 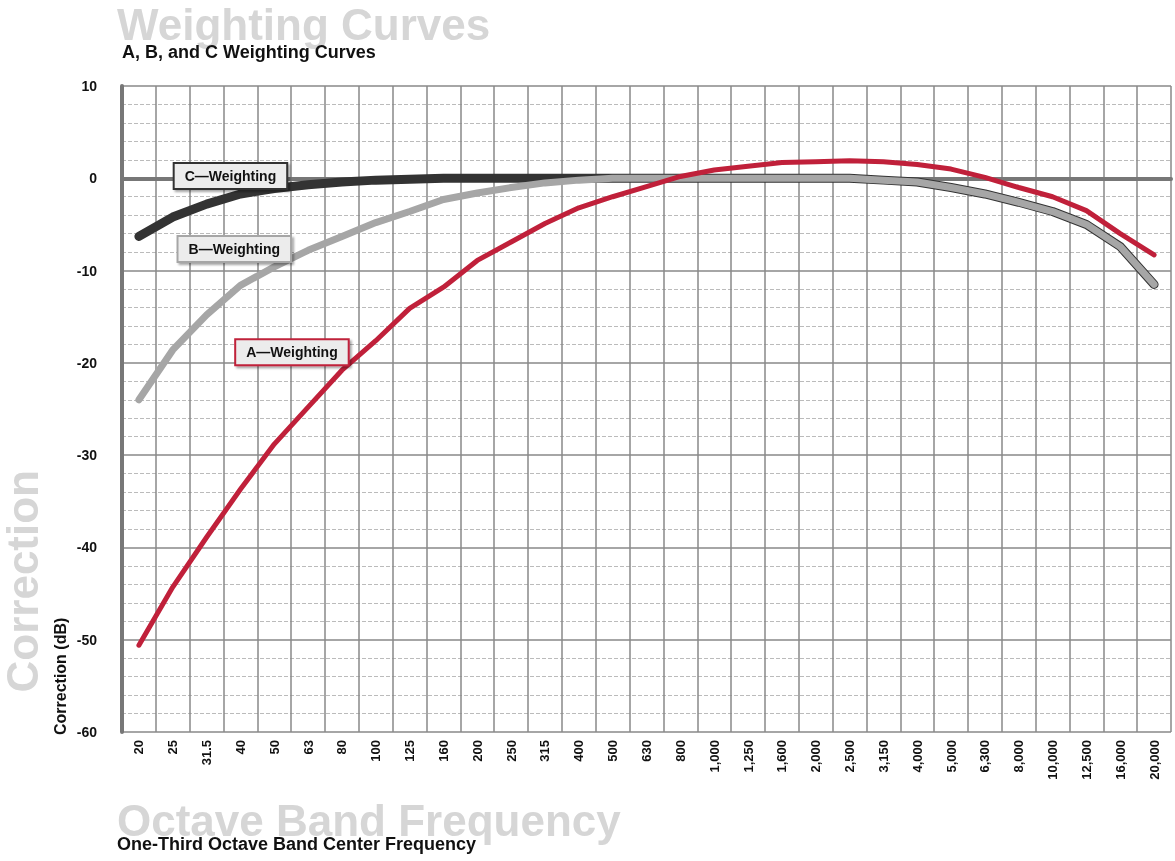 What do you see at coordinates (1053, 760) in the screenshot?
I see `x-tick-label: 10,000` at bounding box center [1053, 760].